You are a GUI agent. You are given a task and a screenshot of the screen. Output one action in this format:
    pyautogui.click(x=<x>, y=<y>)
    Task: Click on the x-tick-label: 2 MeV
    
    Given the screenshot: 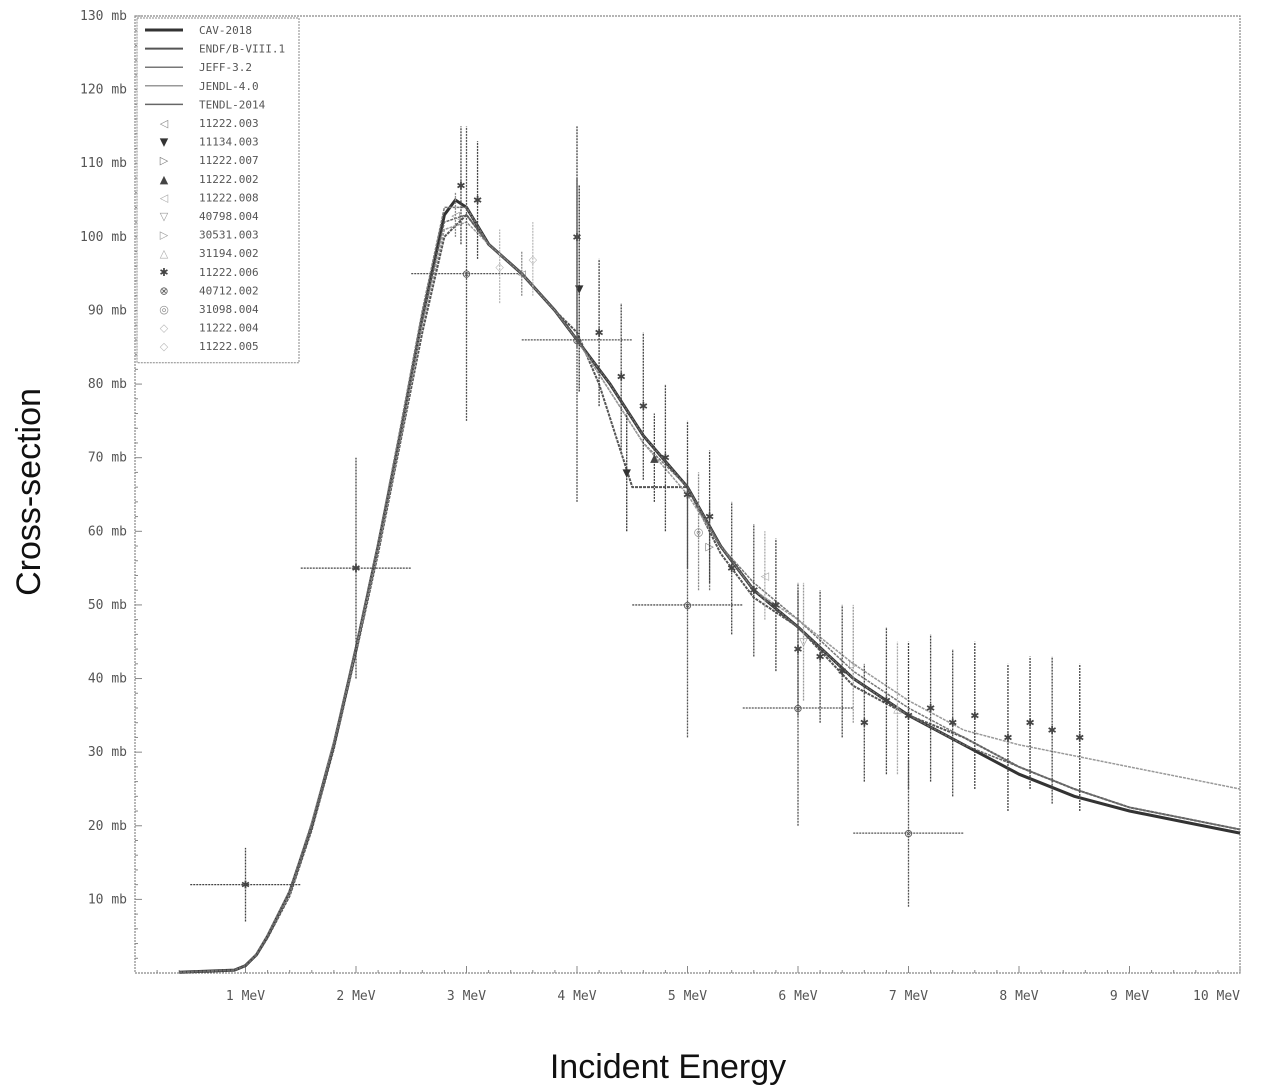 What is the action you would take?
    pyautogui.click(x=355, y=996)
    